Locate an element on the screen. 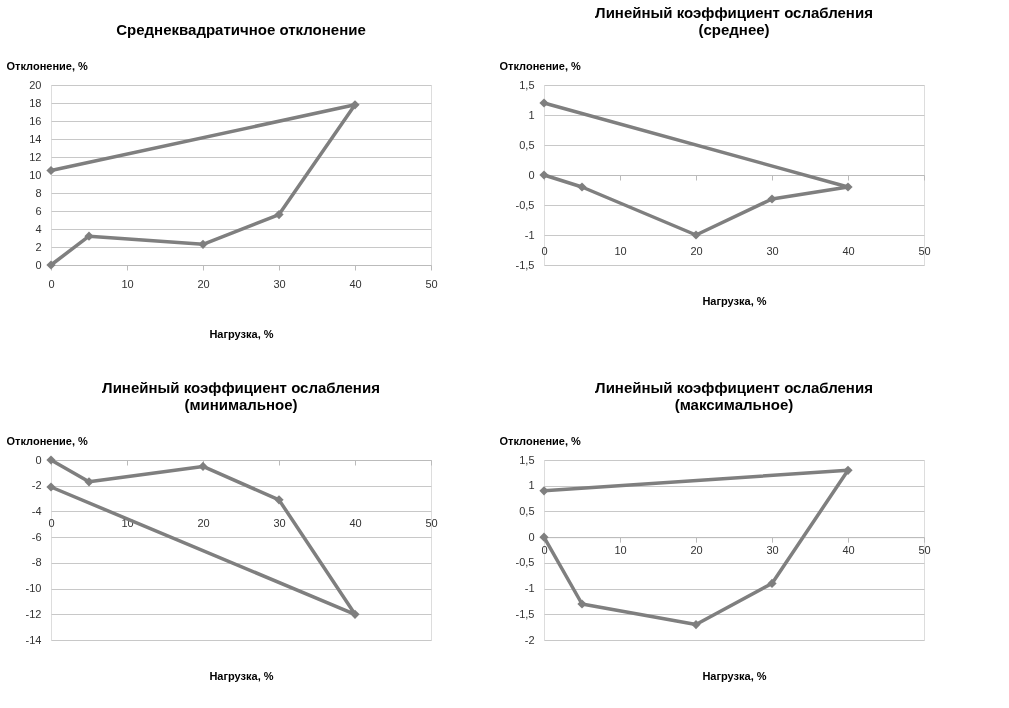 Image resolution: width=1009 pixels, height=708 pixels. y-tick-label: 14 is located at coordinates (35, 138).